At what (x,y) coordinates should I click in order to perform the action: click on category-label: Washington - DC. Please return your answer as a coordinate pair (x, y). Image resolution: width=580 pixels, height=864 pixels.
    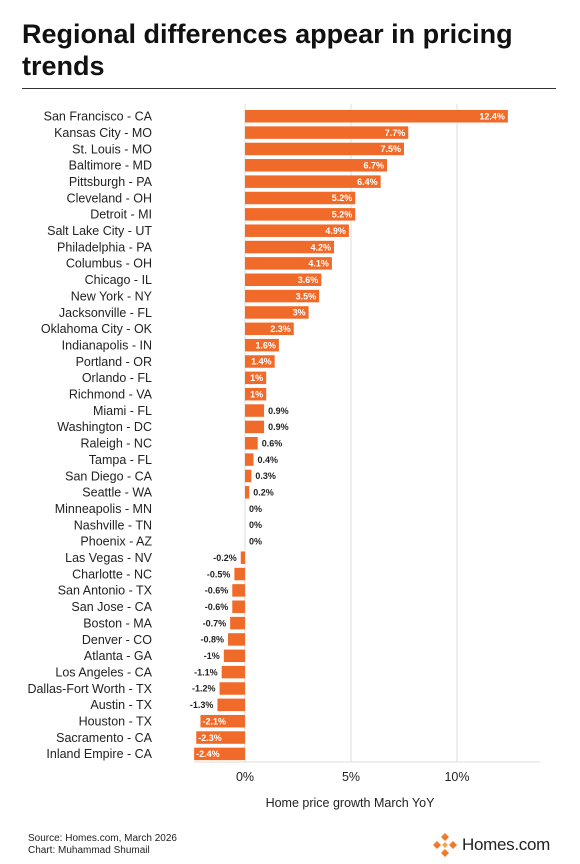
    Looking at the image, I should click on (104, 427).